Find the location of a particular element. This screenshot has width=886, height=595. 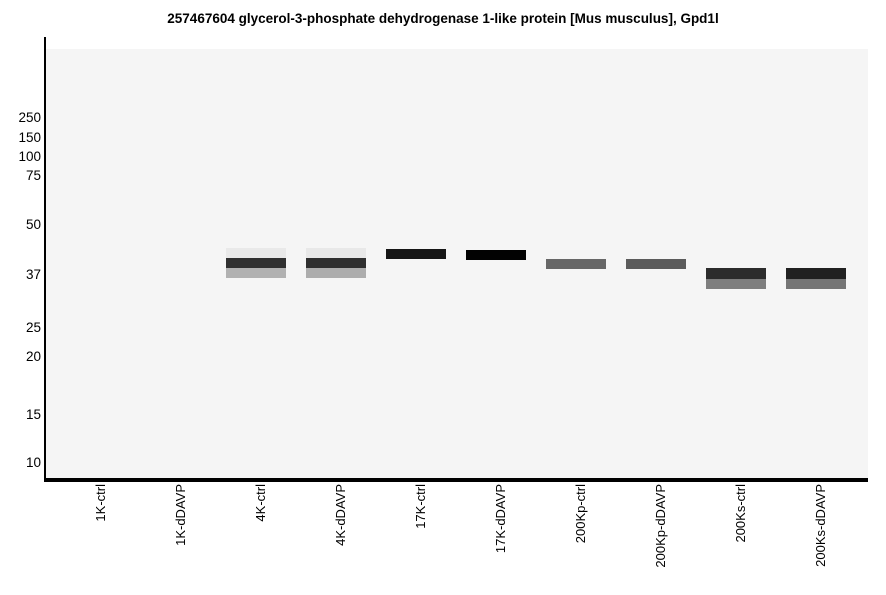

y-tick-label: 25 is located at coordinates (33, 327).